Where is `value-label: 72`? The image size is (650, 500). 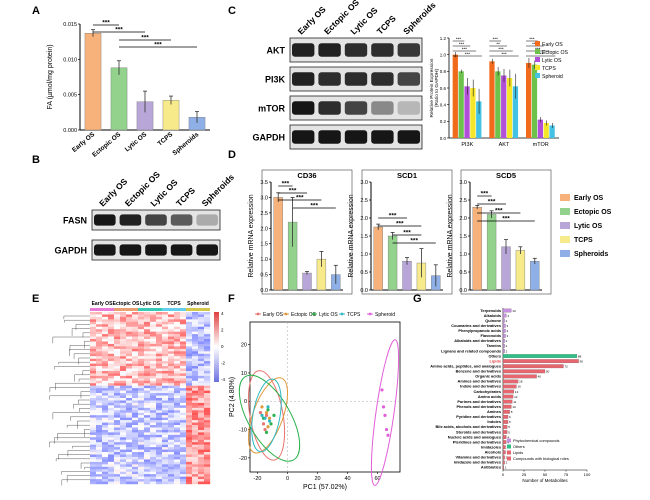 value-label: 72 is located at coordinates (566, 366).